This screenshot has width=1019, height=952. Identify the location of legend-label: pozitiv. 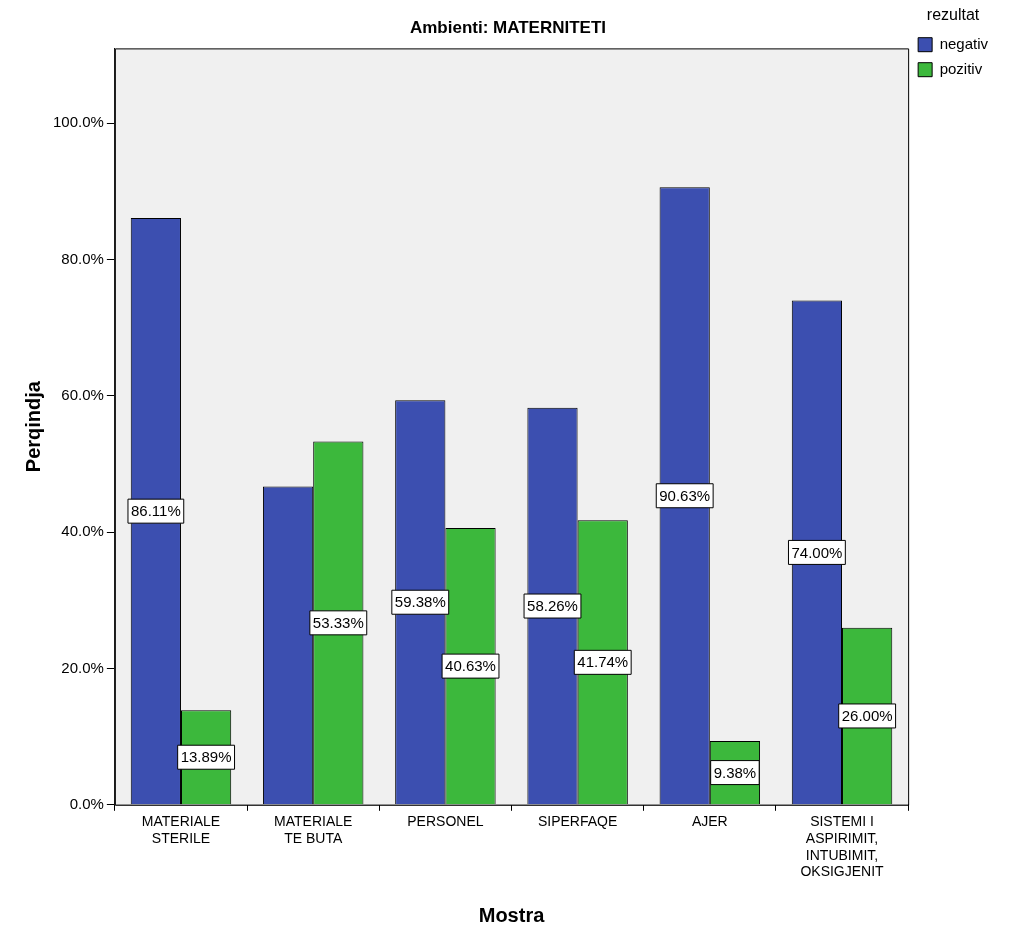
(961, 68).